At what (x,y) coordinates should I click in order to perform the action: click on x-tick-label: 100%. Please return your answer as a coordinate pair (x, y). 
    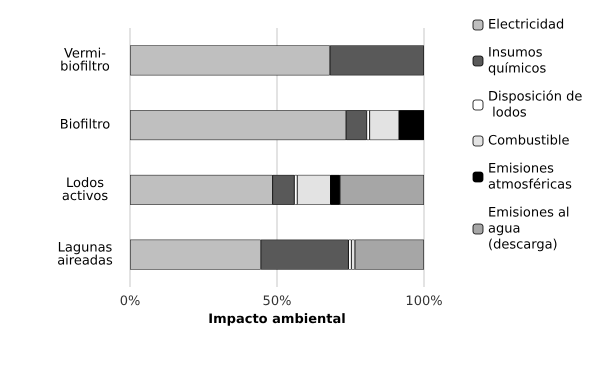
    Looking at the image, I should click on (424, 301).